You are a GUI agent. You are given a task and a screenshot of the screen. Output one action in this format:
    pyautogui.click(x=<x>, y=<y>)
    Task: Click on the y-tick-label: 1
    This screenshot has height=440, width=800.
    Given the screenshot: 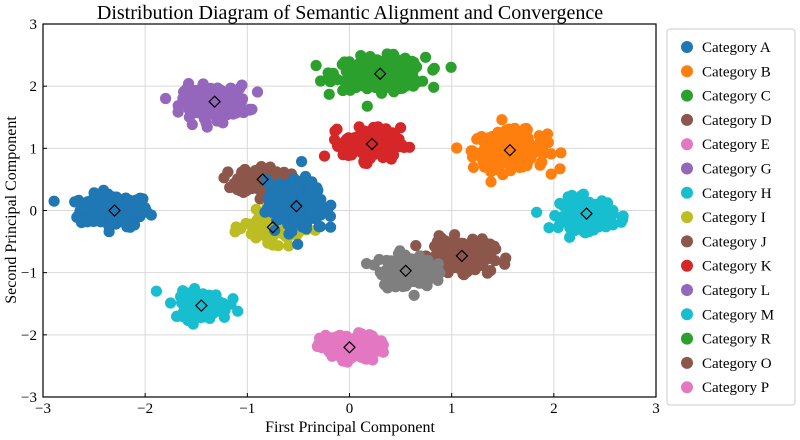 What is the action you would take?
    pyautogui.click(x=34, y=149)
    